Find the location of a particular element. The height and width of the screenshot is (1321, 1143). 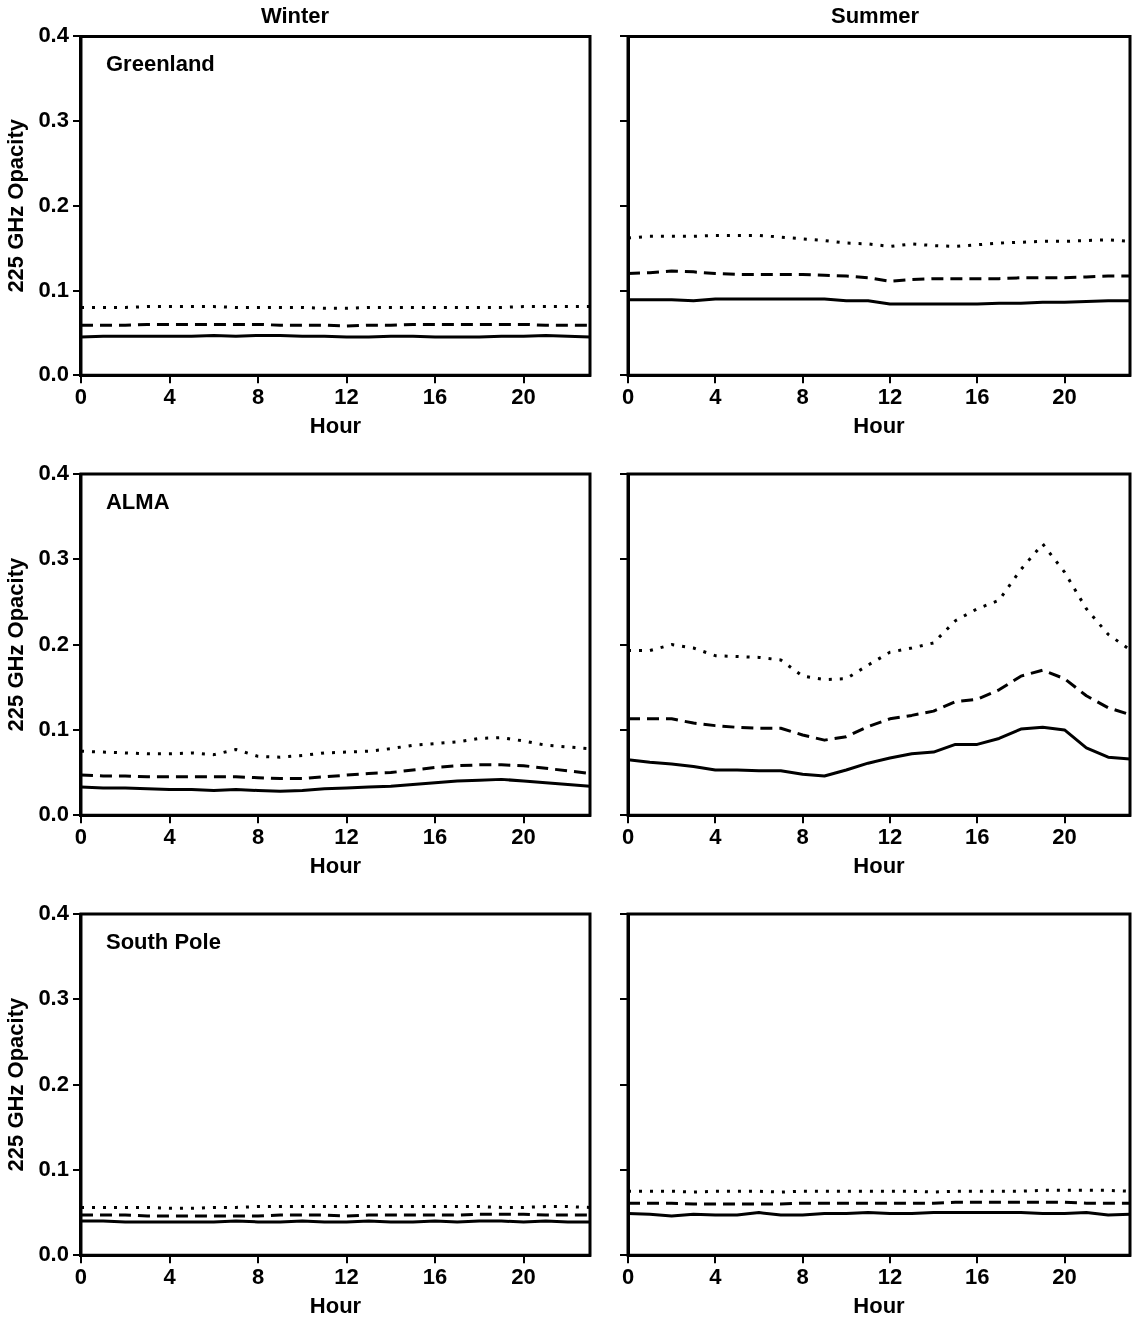

annotation: South Pole is located at coordinates (163, 942).